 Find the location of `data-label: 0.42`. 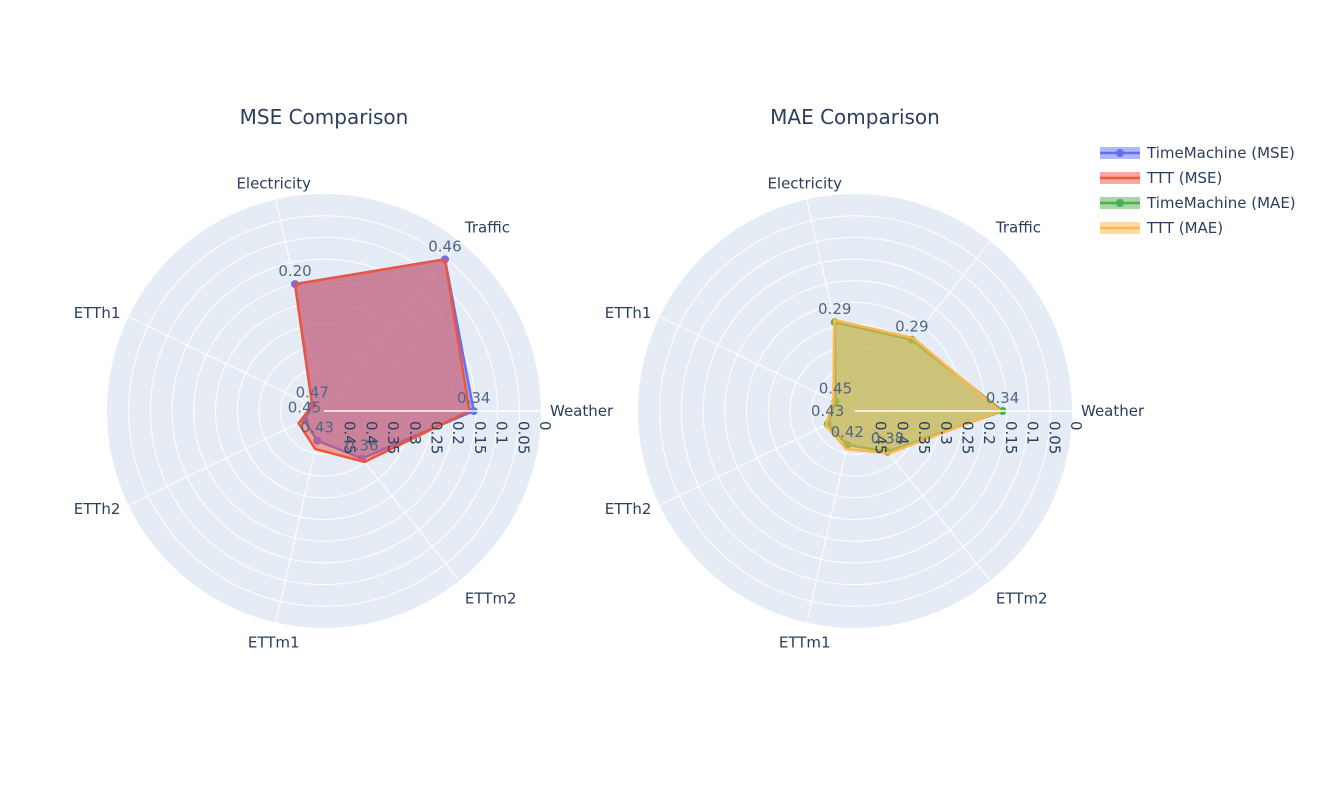

data-label: 0.42 is located at coordinates (847, 432).